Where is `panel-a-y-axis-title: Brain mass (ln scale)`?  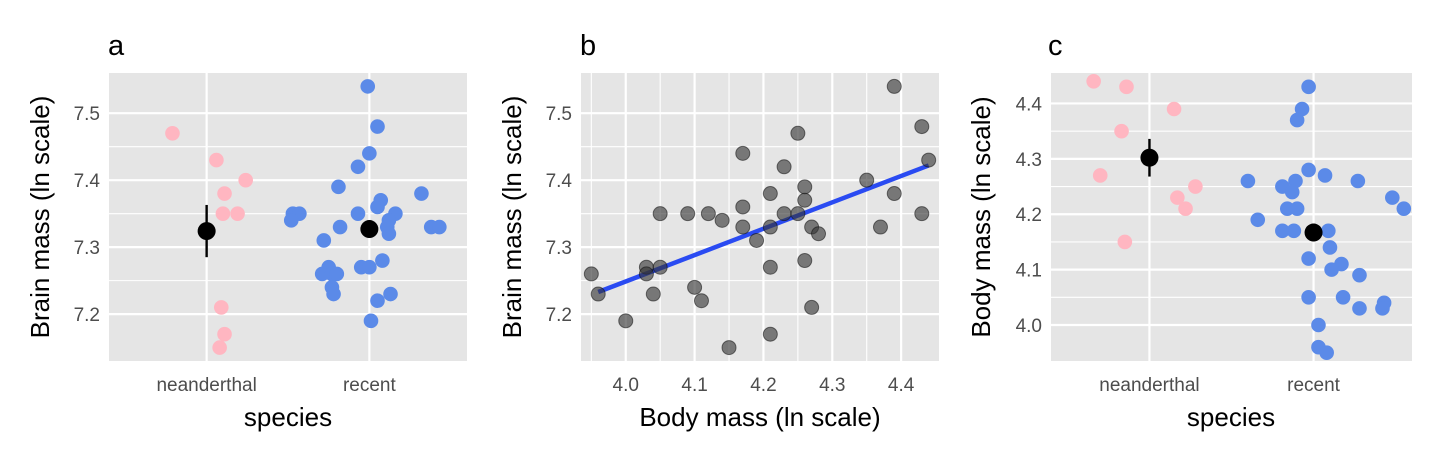
panel-a-y-axis-title: Brain mass (ln scale) is located at coordinates (40, 217).